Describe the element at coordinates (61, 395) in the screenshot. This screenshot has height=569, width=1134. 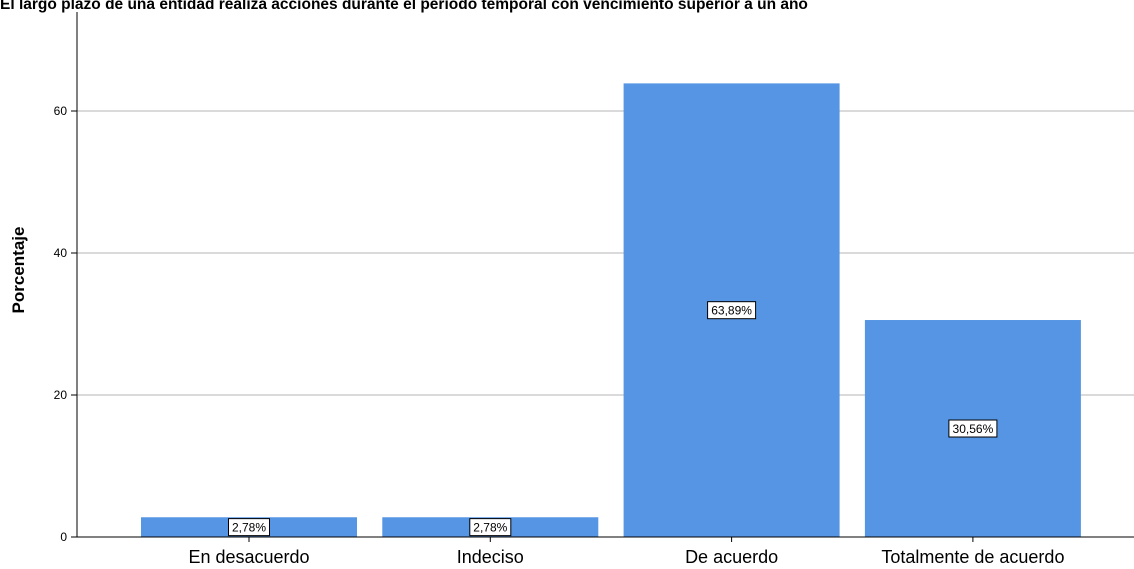
I see `y-tick-label: 20` at that location.